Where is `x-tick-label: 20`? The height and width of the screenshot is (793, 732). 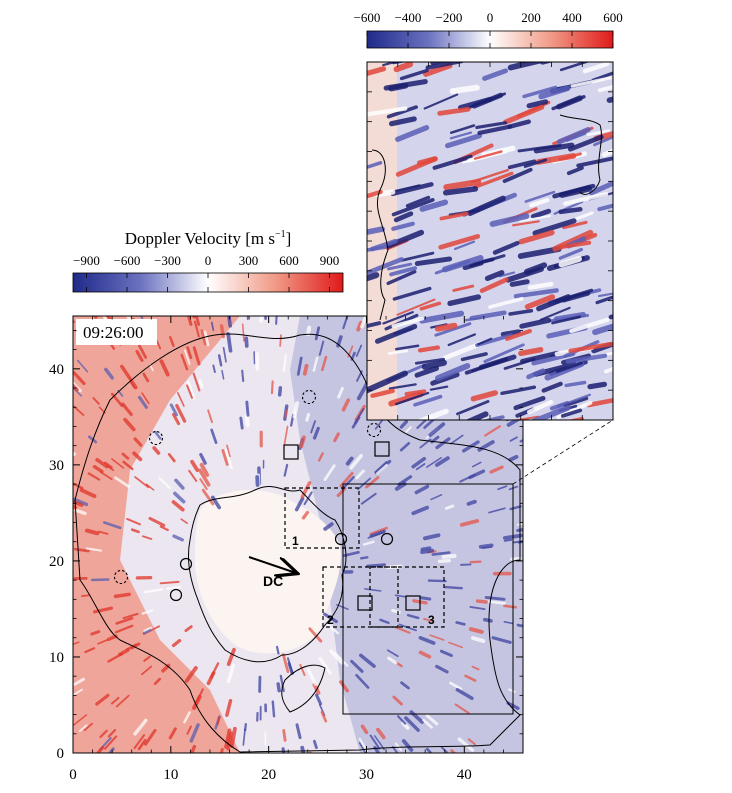 x-tick-label: 20 is located at coordinates (268, 775).